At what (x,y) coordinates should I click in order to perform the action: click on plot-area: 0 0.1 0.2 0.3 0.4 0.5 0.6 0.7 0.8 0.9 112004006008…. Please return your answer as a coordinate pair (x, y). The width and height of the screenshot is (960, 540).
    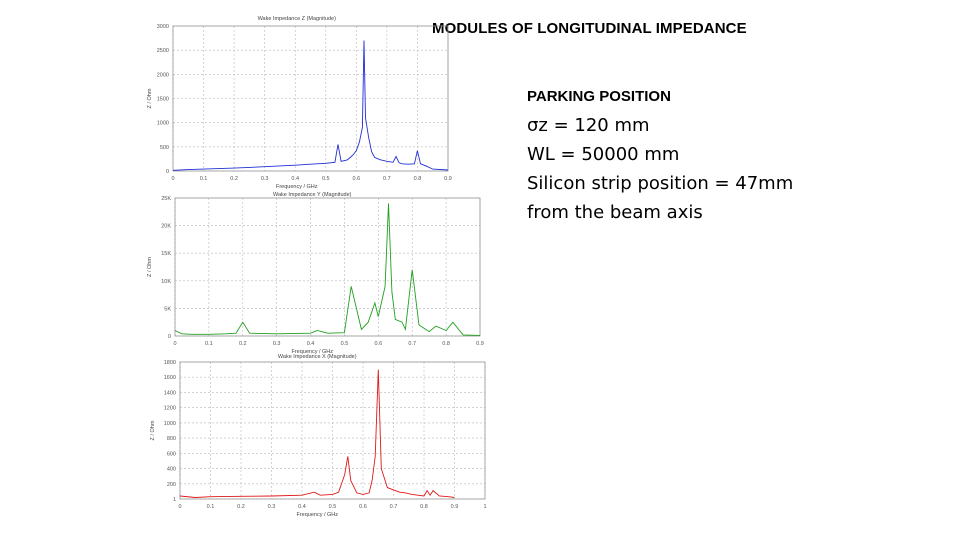
    Looking at the image, I should click on (318, 436).